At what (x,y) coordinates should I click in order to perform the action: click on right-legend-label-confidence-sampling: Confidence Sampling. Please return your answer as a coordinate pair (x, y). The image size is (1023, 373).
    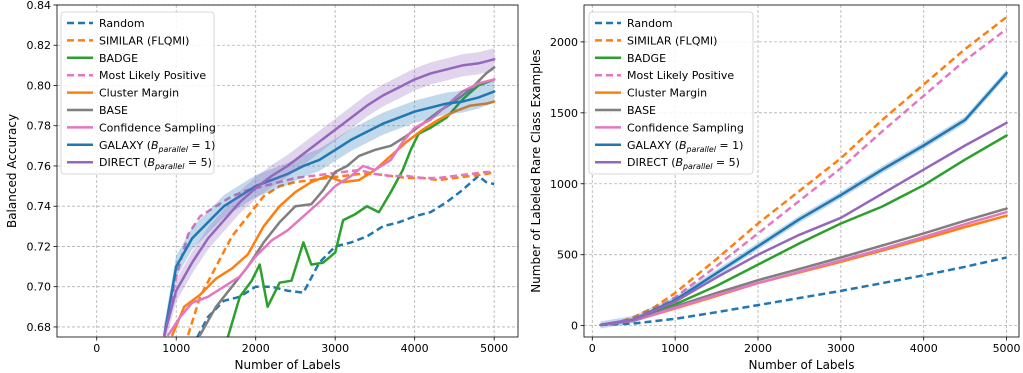
    Looking at the image, I should click on (685, 127).